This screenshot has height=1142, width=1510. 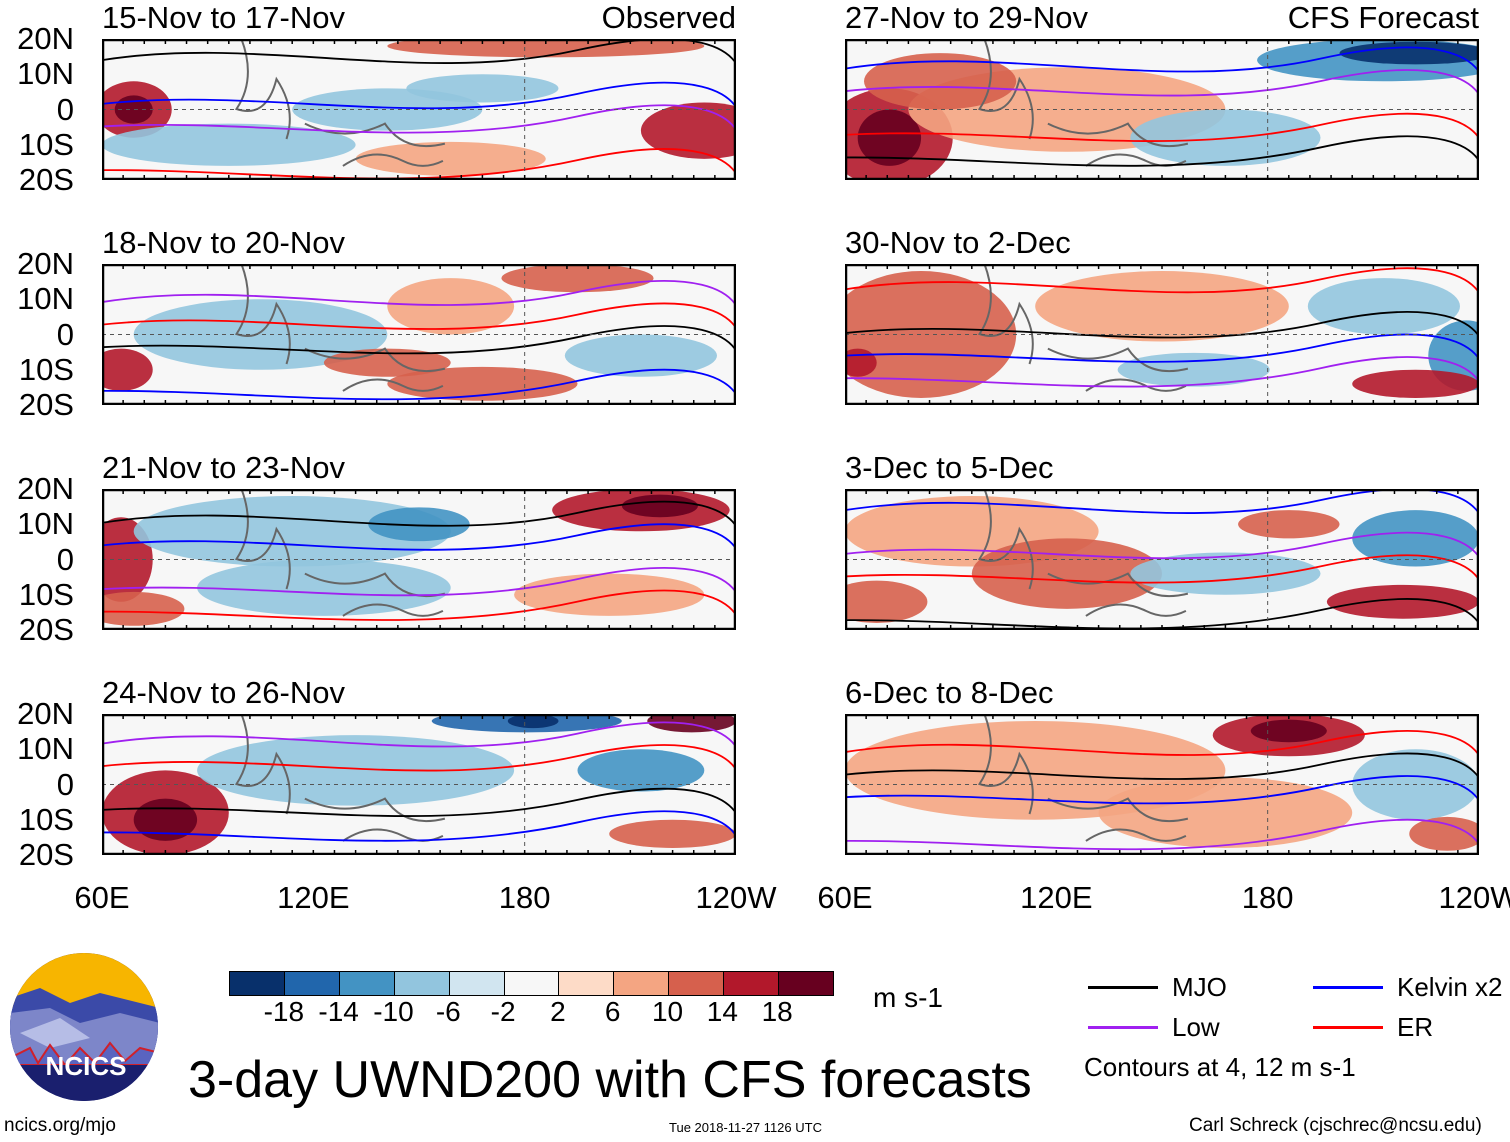 I want to click on colorbar-tick-label: 14, so click(x=722, y=1011).